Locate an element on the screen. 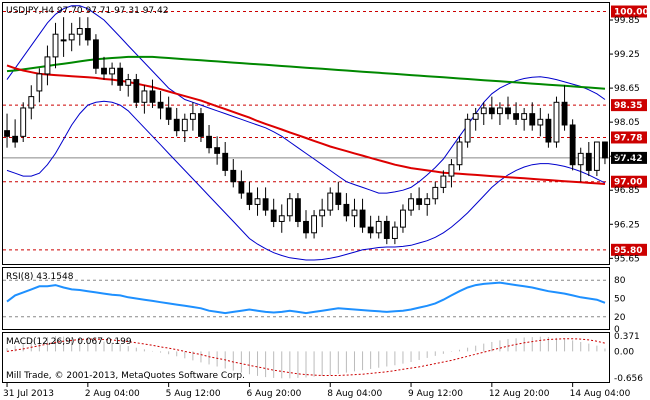 This screenshot has height=400, width=650. macd-tick-label: -0.656 is located at coordinates (628, 379).